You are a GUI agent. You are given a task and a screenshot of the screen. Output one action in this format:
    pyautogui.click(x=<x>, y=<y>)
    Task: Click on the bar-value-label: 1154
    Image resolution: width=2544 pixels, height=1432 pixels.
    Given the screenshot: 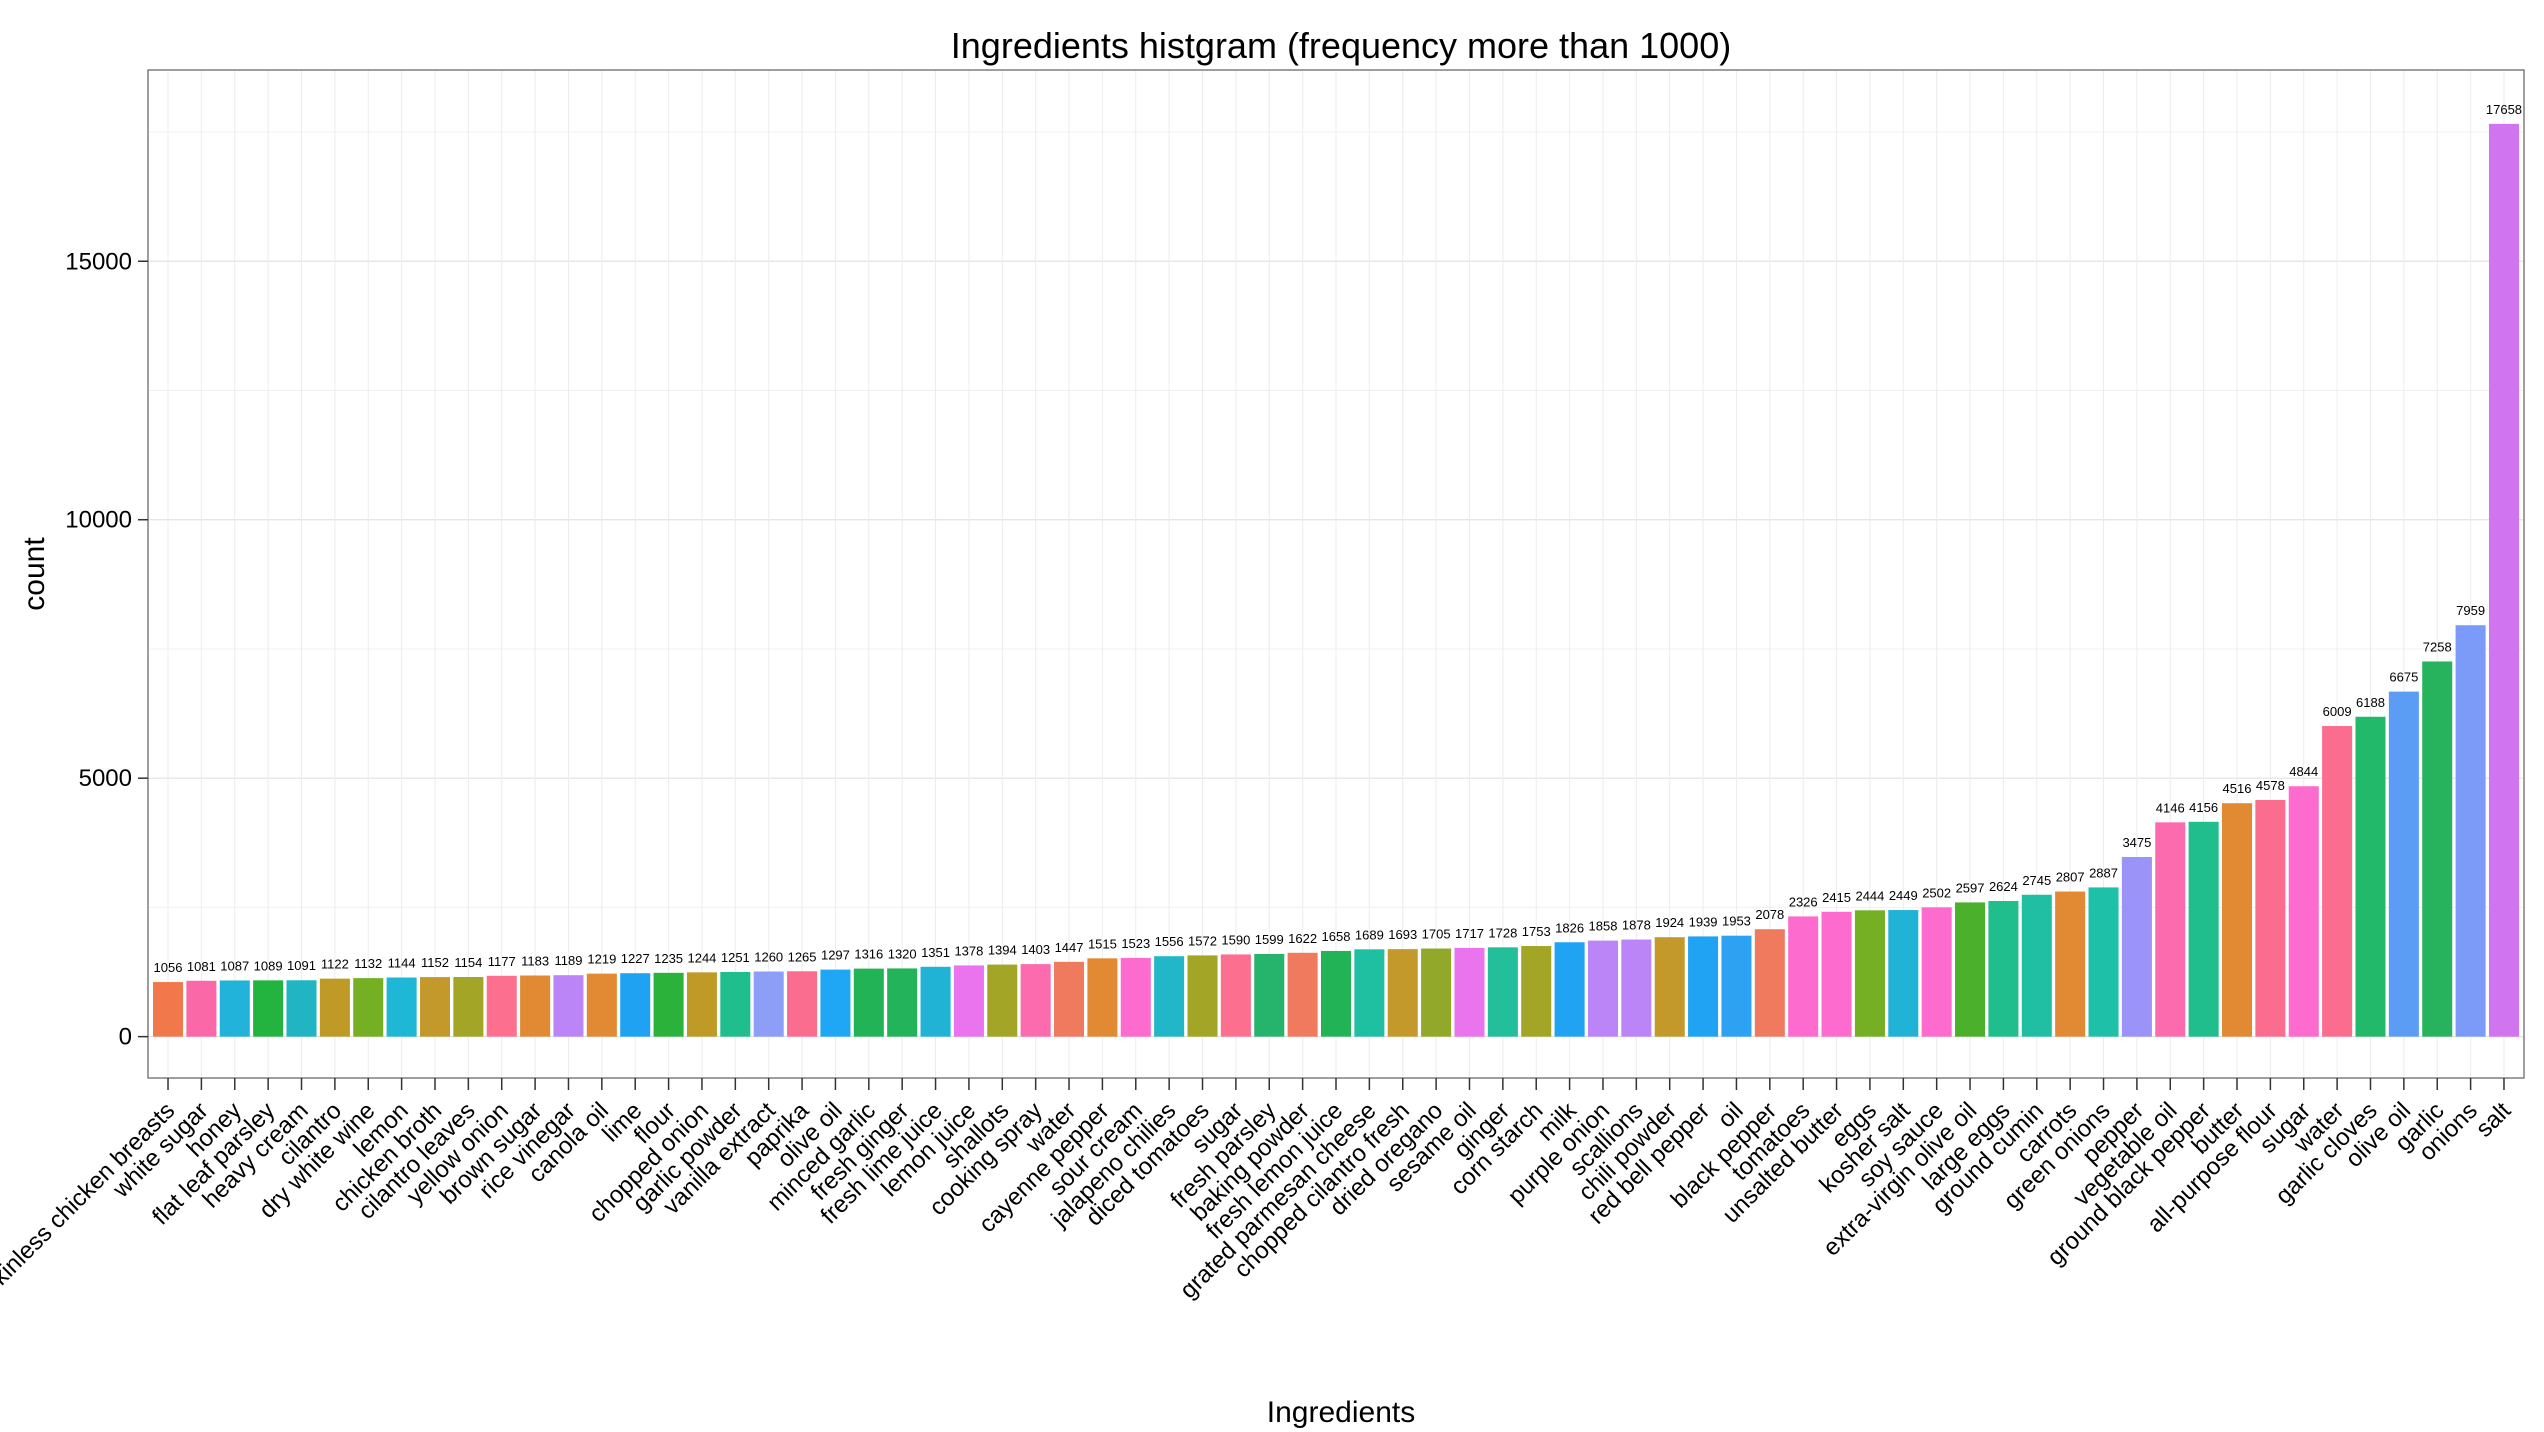 What is the action you would take?
    pyautogui.click(x=468, y=962)
    